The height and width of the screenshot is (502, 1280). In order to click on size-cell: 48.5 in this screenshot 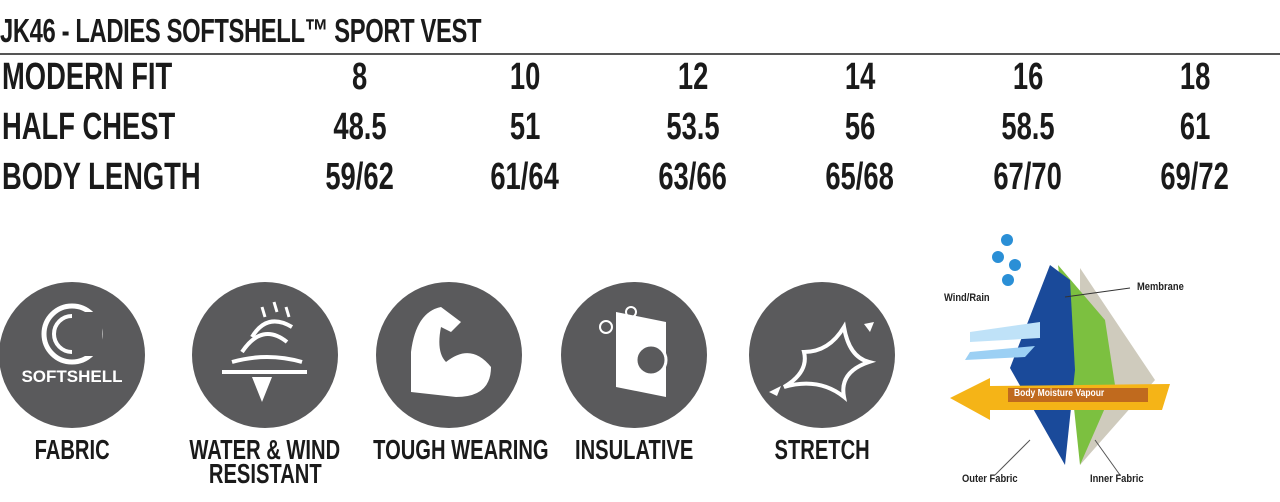, I will do `click(360, 127)`.